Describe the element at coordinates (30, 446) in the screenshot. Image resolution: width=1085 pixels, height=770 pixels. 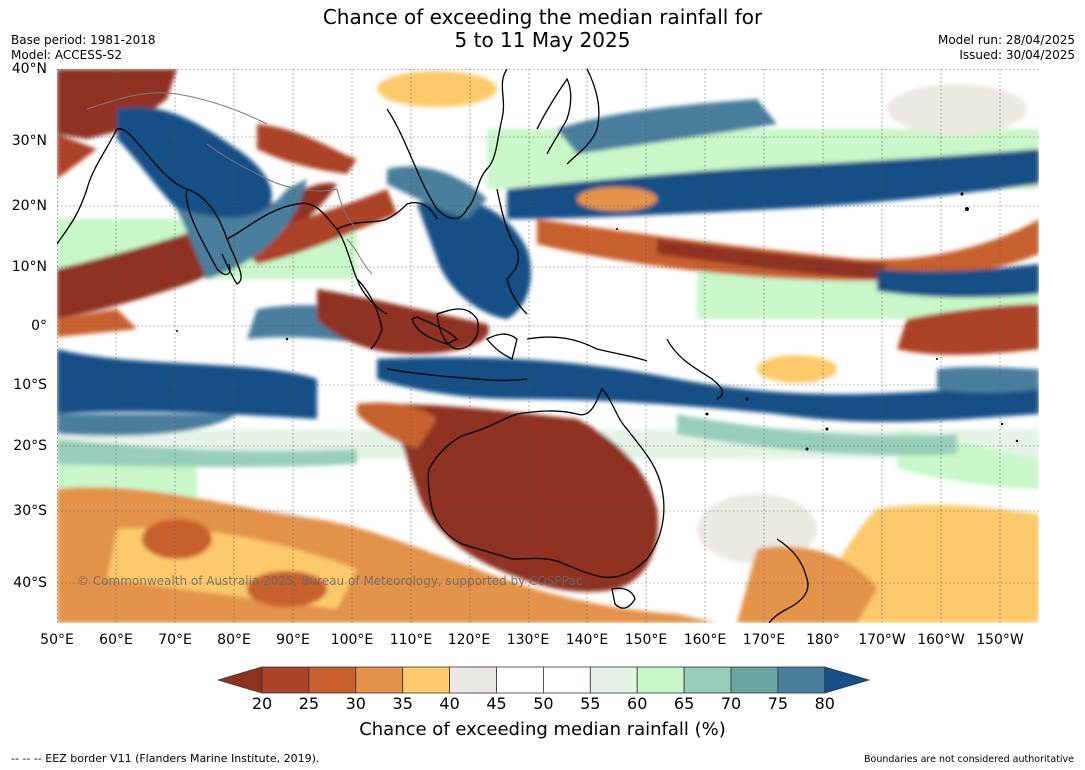
I see `lat-tick-20s: 20°S` at that location.